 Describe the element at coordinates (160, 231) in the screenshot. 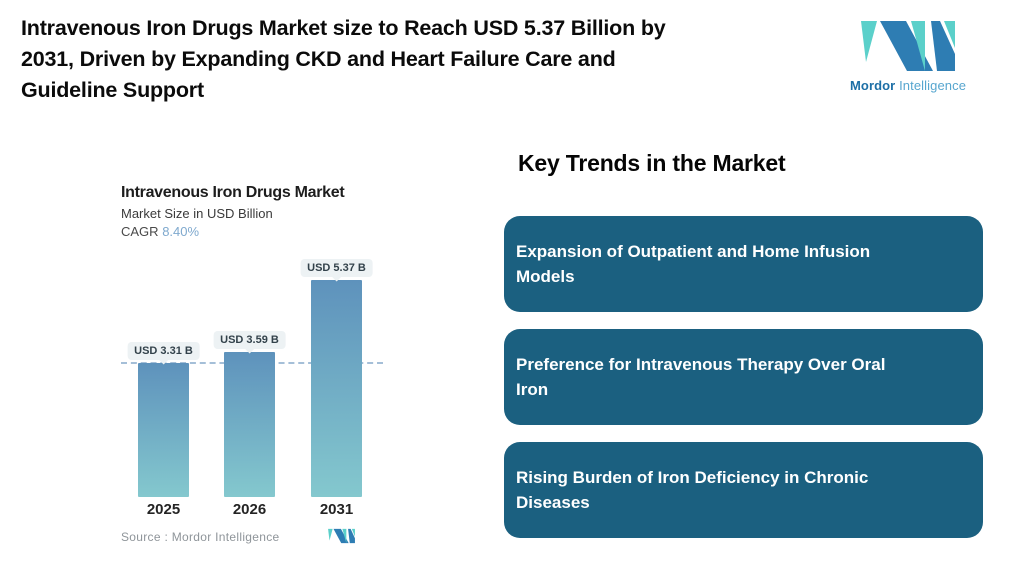

I see `chart-cagr: CAGR 8.40%` at that location.